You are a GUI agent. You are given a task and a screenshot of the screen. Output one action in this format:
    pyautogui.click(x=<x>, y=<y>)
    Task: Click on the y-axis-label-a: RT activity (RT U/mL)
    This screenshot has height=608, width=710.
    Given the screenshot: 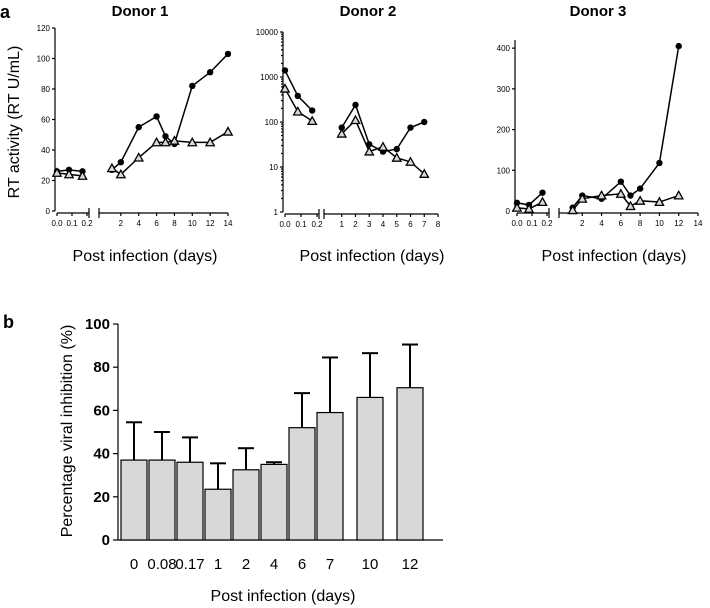 What is the action you would take?
    pyautogui.click(x=14, y=122)
    